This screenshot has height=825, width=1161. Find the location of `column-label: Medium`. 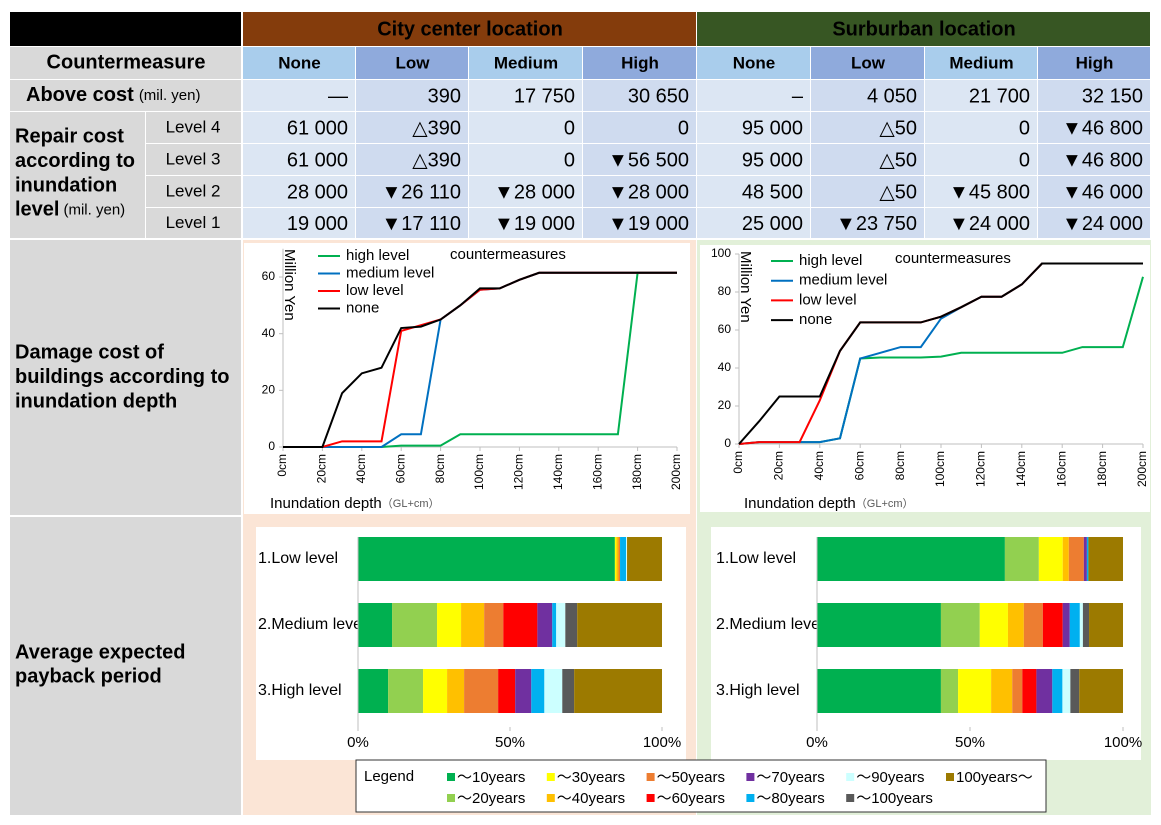

column-label: Medium is located at coordinates (981, 62).